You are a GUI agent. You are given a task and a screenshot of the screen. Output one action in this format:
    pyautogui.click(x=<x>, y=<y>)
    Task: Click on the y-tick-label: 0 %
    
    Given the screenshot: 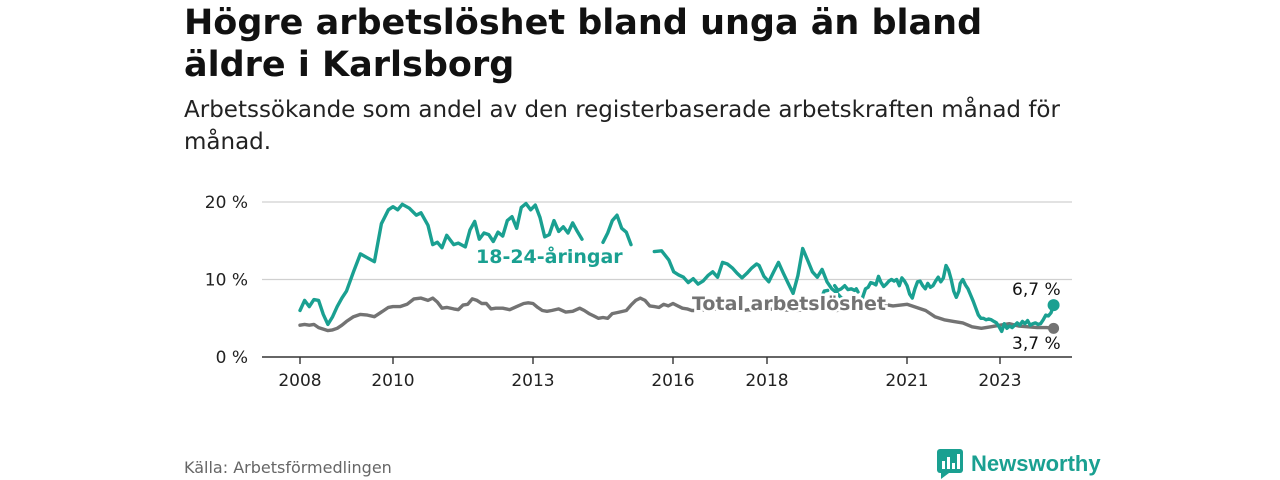 What is the action you would take?
    pyautogui.click(x=232, y=358)
    